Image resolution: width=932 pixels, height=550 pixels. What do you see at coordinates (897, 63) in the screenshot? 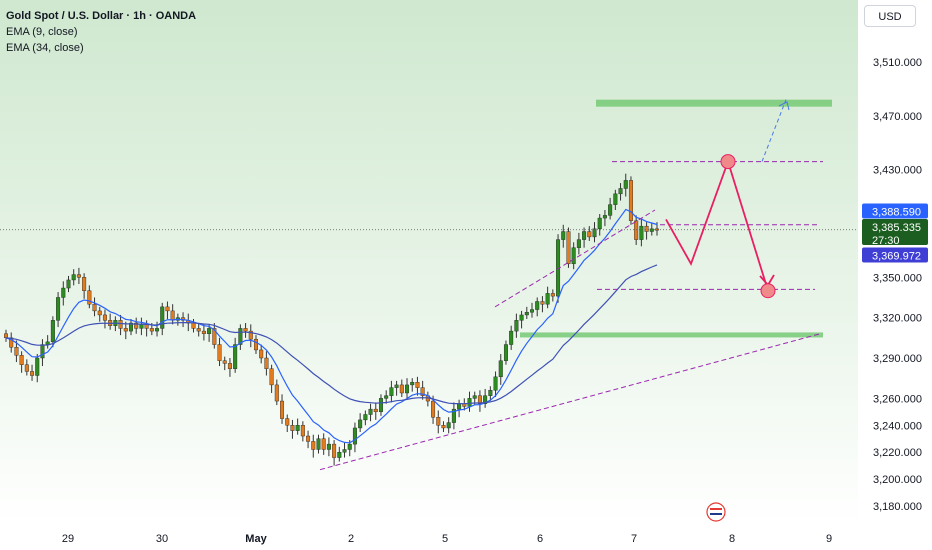
I see `y-tick-label: 3,510.000` at bounding box center [897, 63].